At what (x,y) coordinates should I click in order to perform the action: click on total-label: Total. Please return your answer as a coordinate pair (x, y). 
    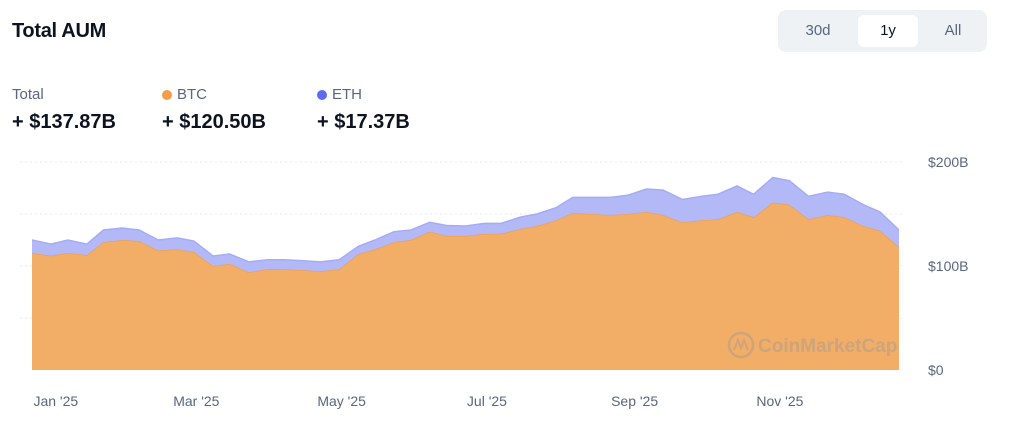
    Looking at the image, I should click on (28, 94).